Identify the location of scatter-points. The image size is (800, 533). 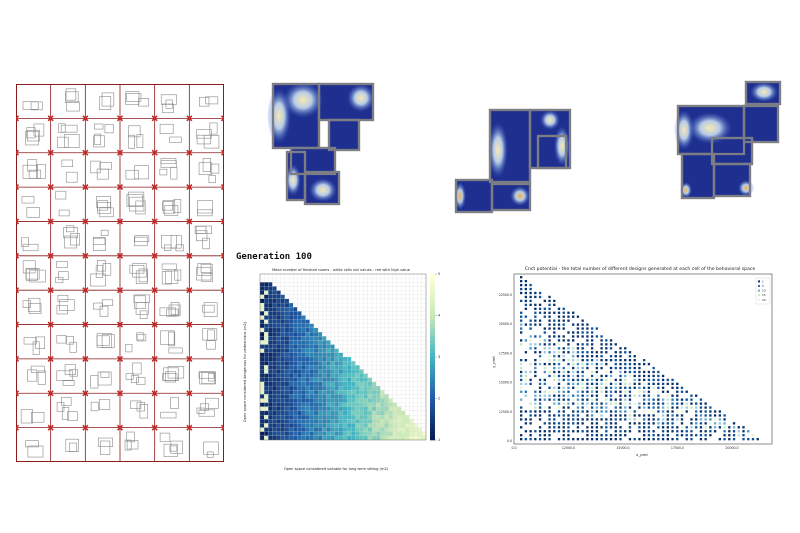
(639, 358).